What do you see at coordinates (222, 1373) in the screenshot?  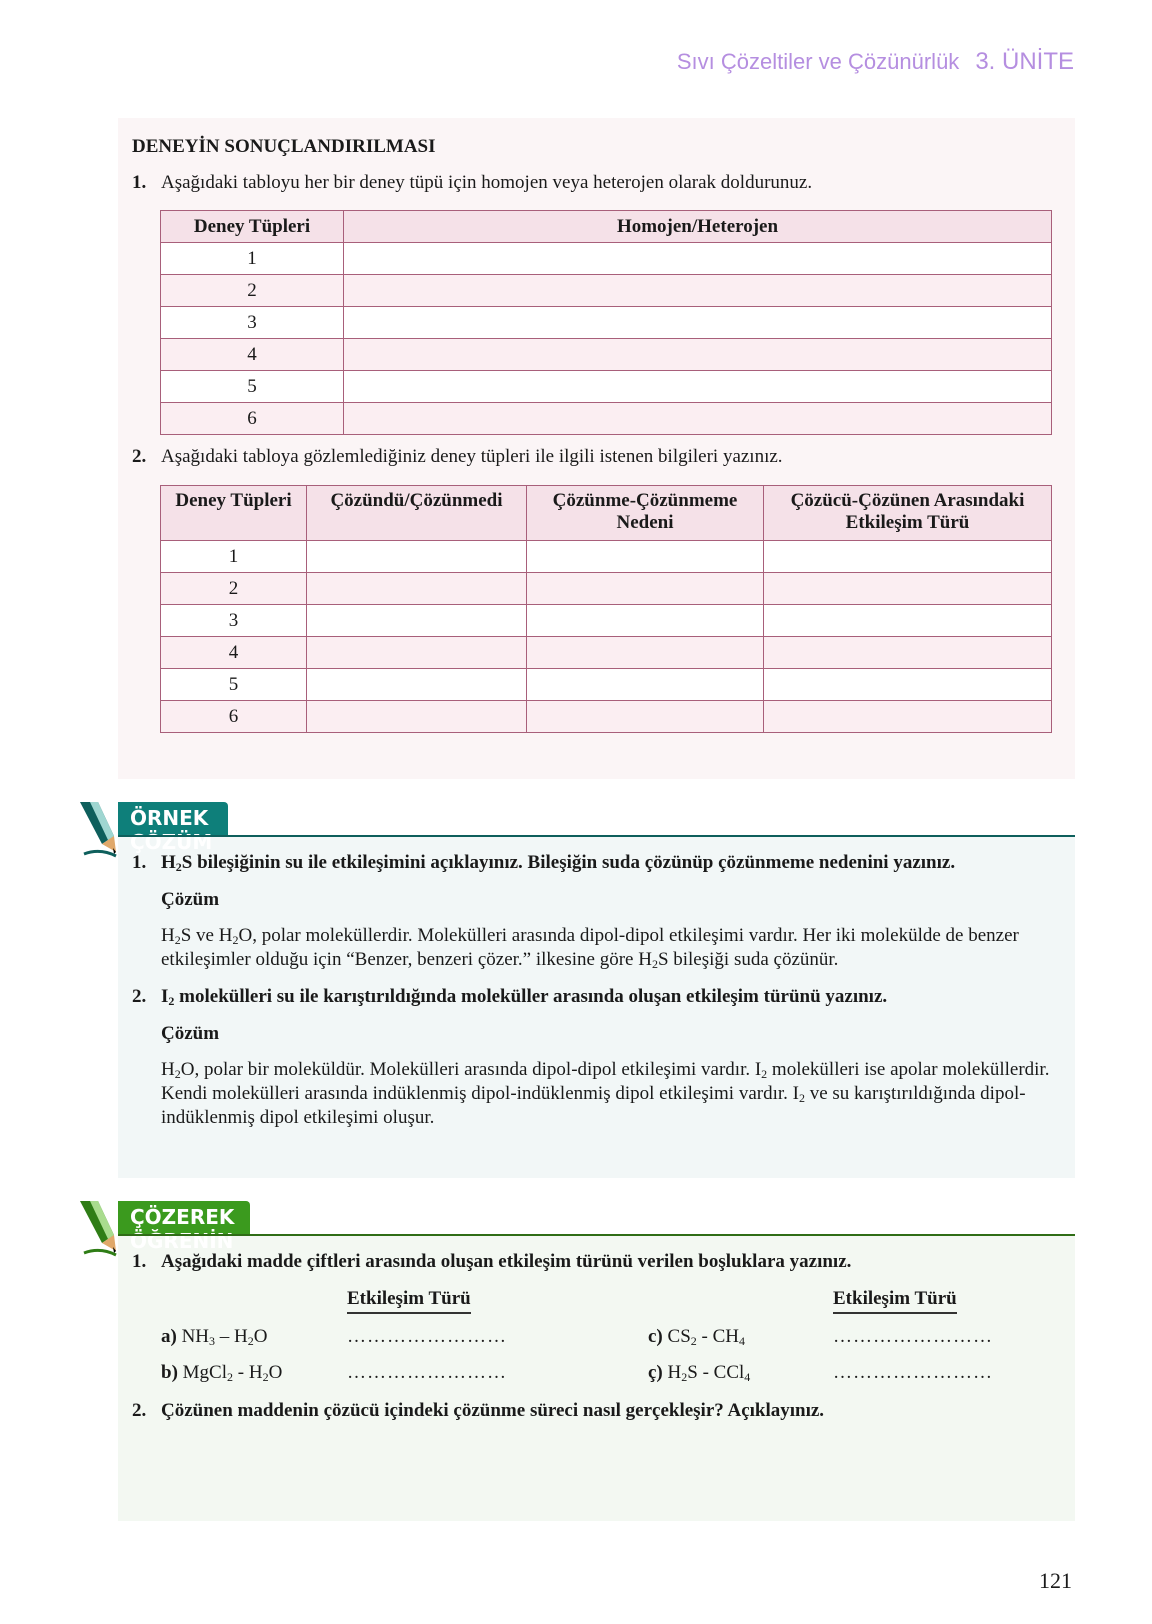 I see `pair-b: b) MgCl2 - H2O` at bounding box center [222, 1373].